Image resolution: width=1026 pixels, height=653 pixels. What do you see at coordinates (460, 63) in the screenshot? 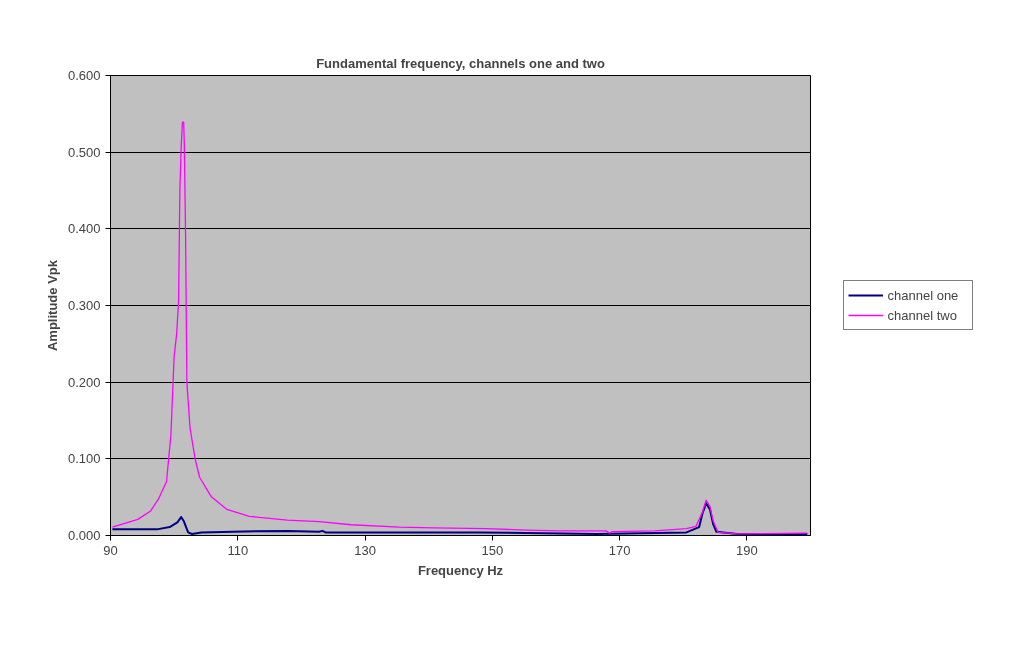
I see `chart-title: Fundamental frequency, channels one and two` at bounding box center [460, 63].